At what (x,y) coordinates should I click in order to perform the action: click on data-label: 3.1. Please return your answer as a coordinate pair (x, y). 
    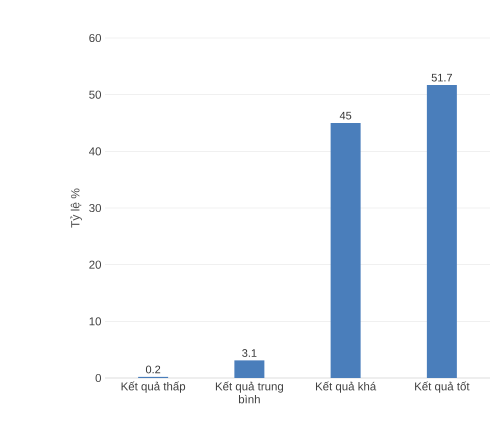
    Looking at the image, I should click on (249, 353).